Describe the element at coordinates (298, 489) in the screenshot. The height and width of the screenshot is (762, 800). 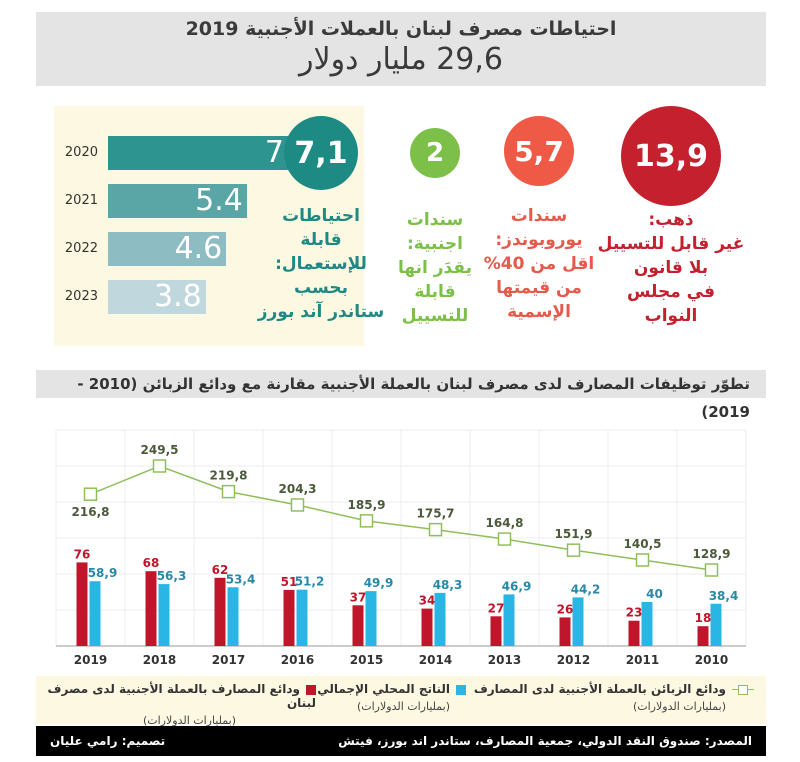
I see `customer-deposits-label: 204,3` at that location.